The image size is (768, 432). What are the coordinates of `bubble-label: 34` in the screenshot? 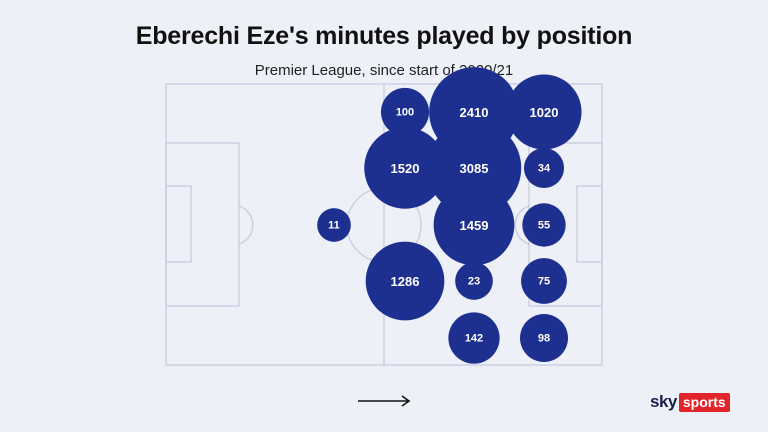 It's located at (544, 169).